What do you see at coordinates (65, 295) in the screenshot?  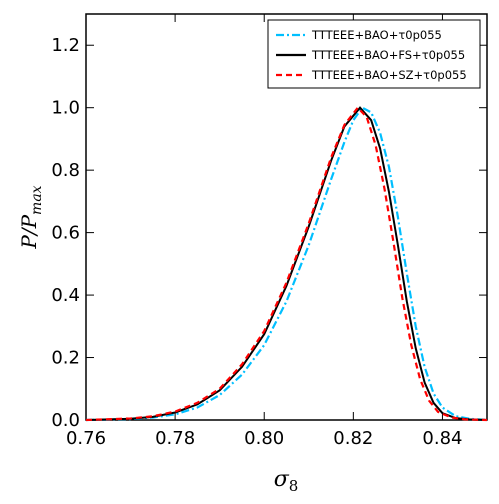 I see `y-tick-label: 0.4` at bounding box center [65, 295].